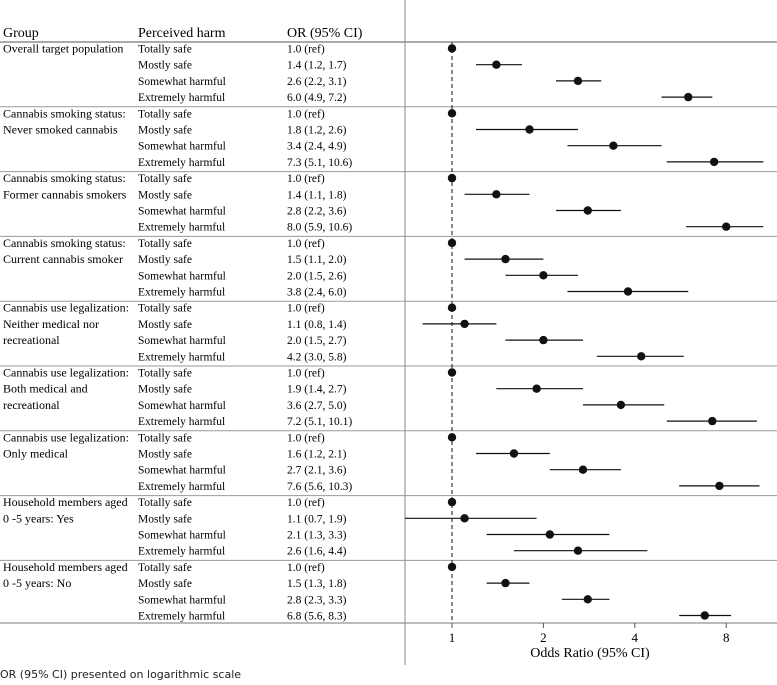  Describe the element at coordinates (182, 33) in the screenshot. I see `header-perceived-harm: Perceived harm` at that location.